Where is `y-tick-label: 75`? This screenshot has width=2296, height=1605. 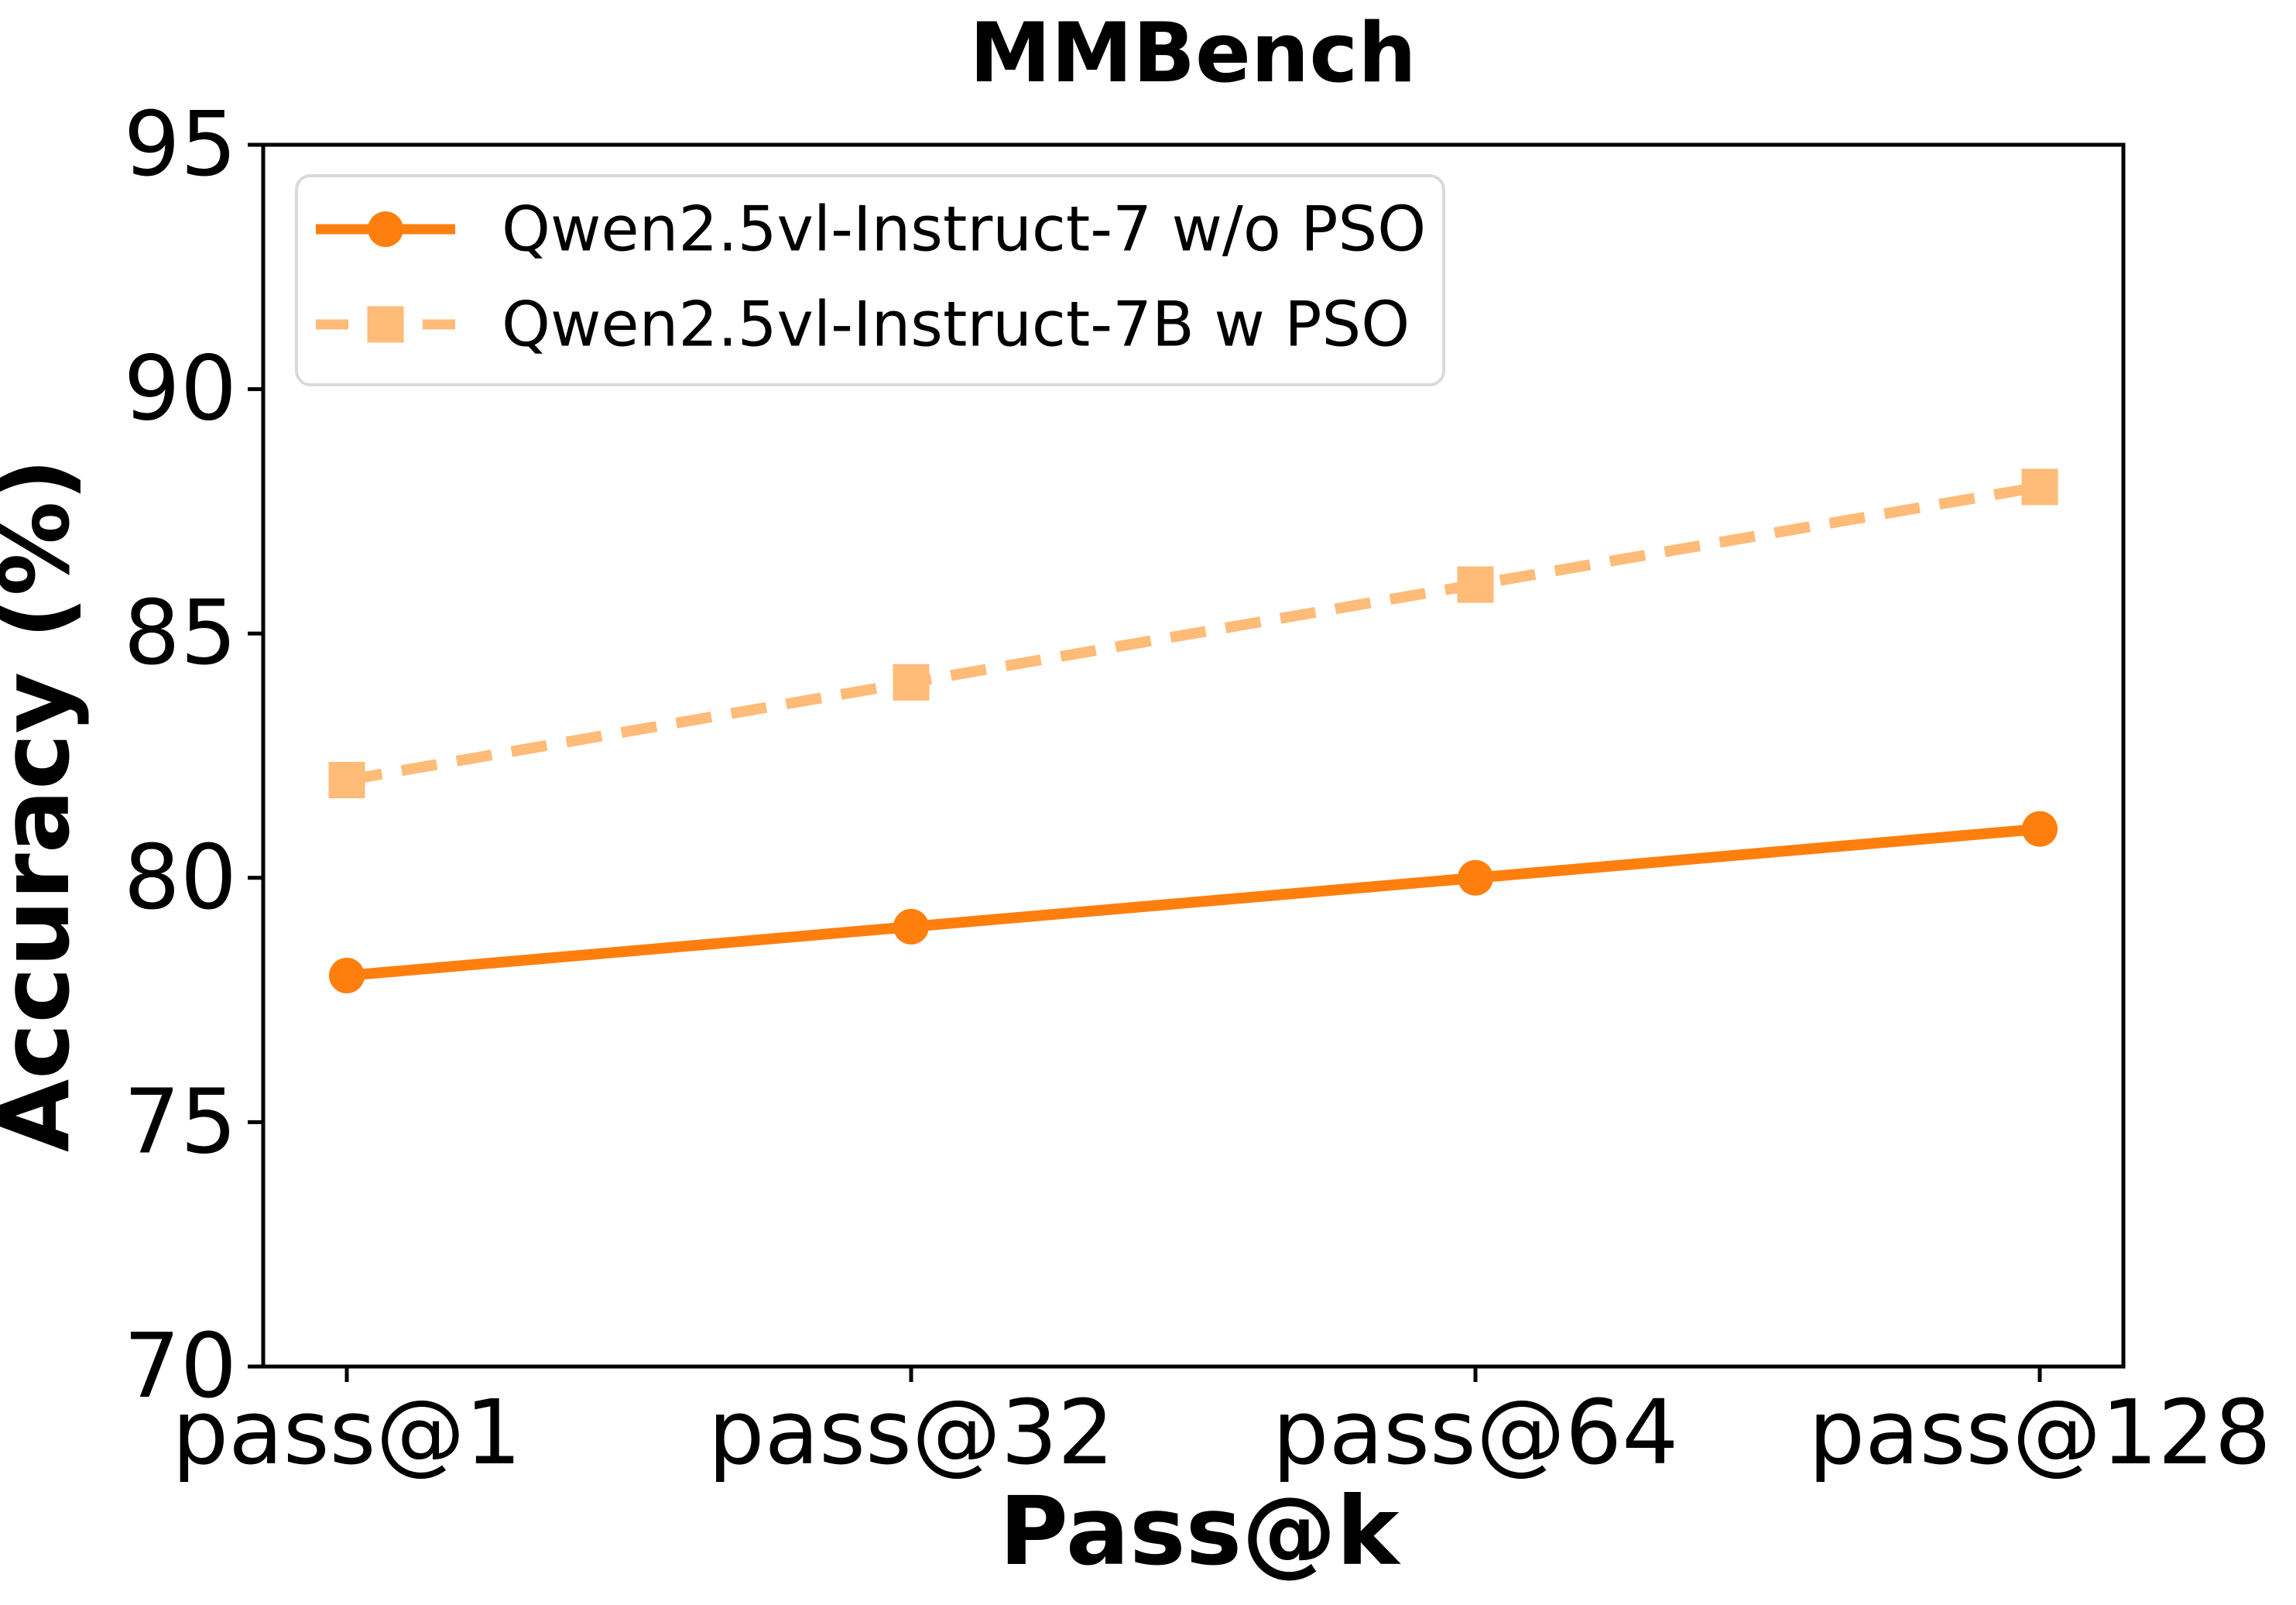 y-tick-label: 75 is located at coordinates (180, 1122).